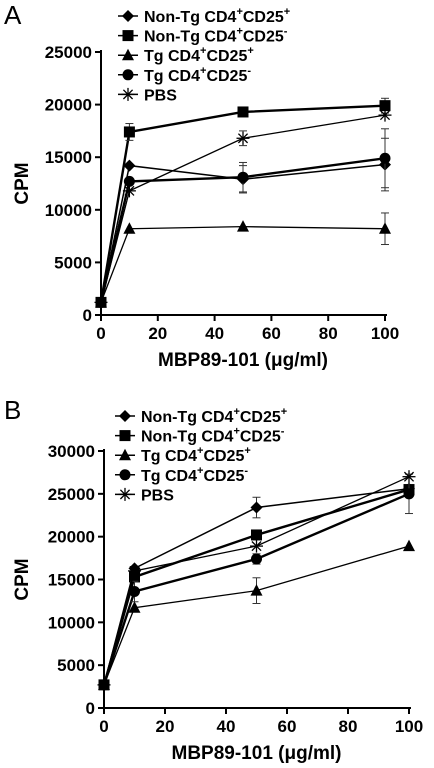 This screenshot has width=434, height=768. I want to click on panel-letter: A, so click(13, 15).